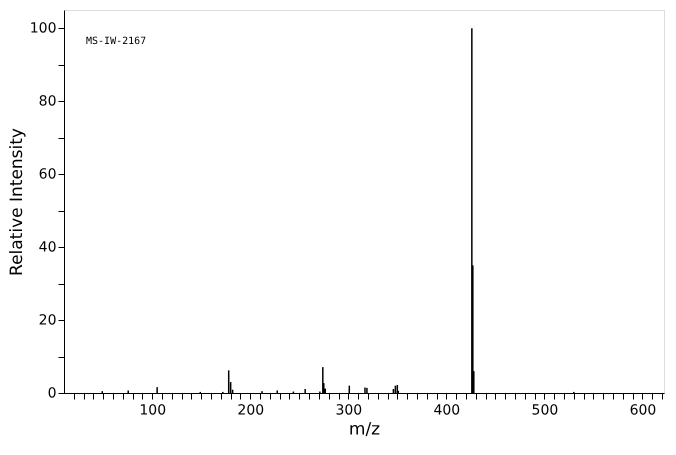 The width and height of the screenshot is (676, 455). What do you see at coordinates (16, 202) in the screenshot?
I see `y-axis-title: Relative Intensity` at bounding box center [16, 202].